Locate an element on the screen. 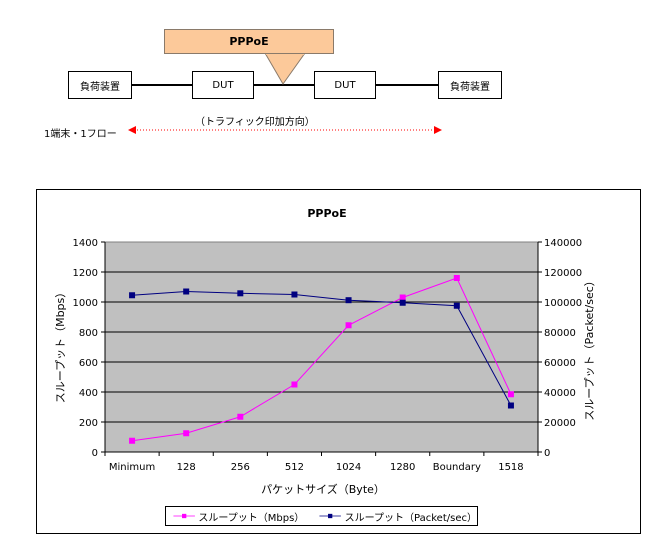 Image resolution: width=650 pixels, height=550 pixels. x-tick-label: Boundary is located at coordinates (457, 467).